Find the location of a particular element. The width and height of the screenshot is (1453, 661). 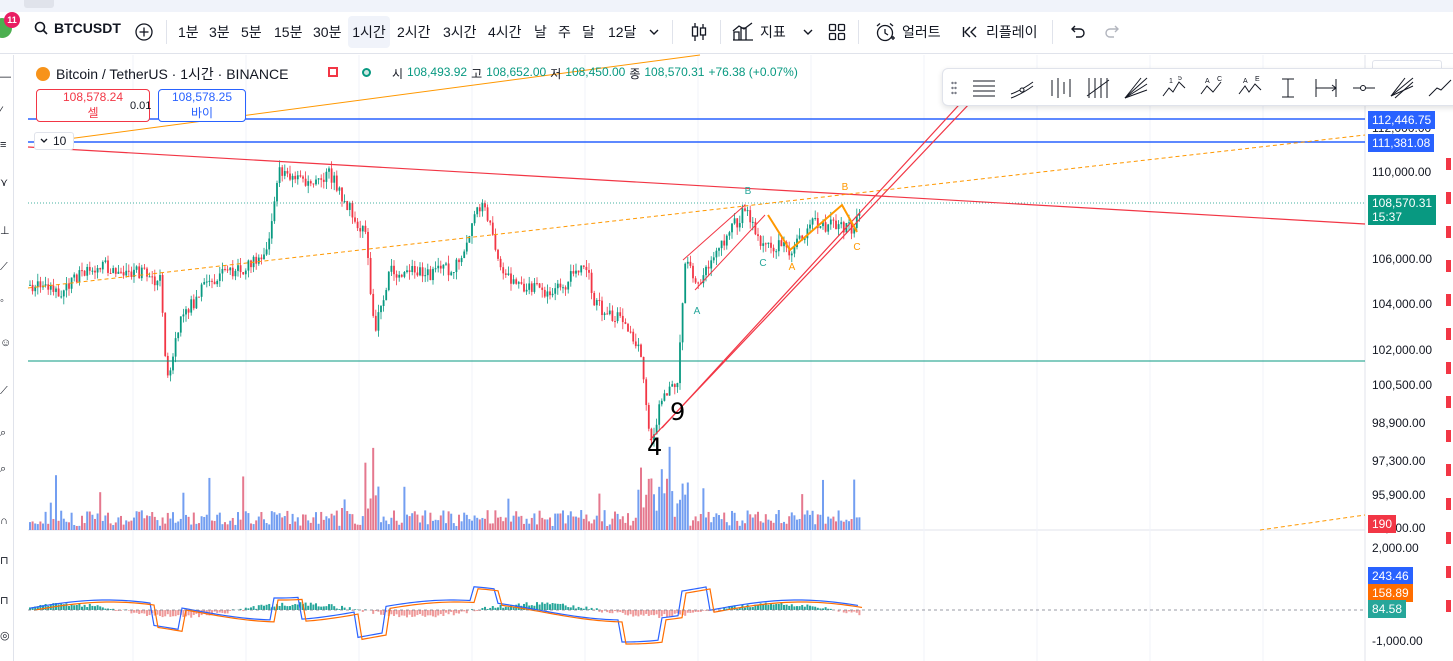

interval-12month: 12달 is located at coordinates (622, 32).